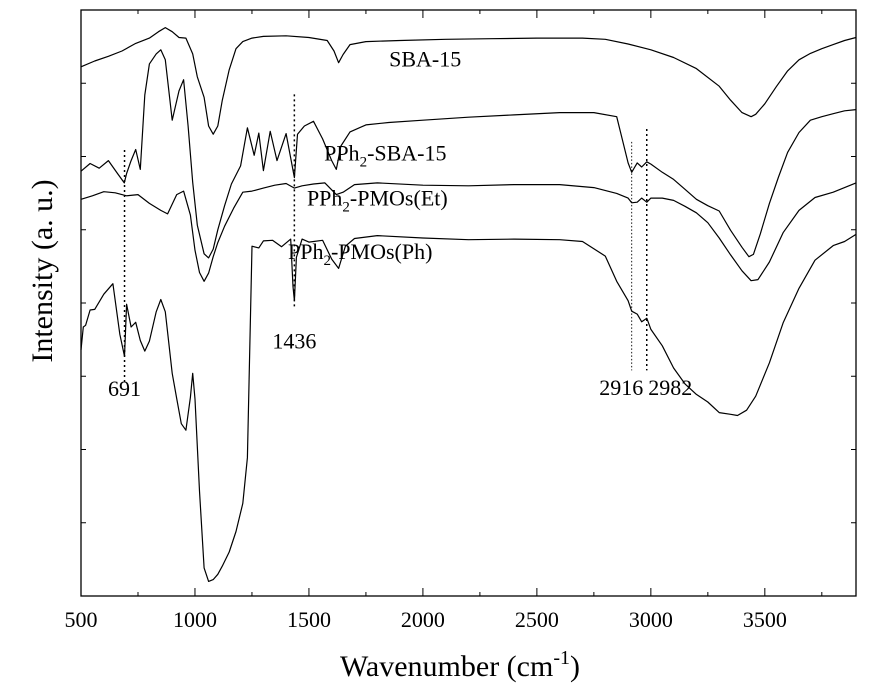  I want to click on series-label-3: PPh2-PMOs(Et), so click(377, 201).